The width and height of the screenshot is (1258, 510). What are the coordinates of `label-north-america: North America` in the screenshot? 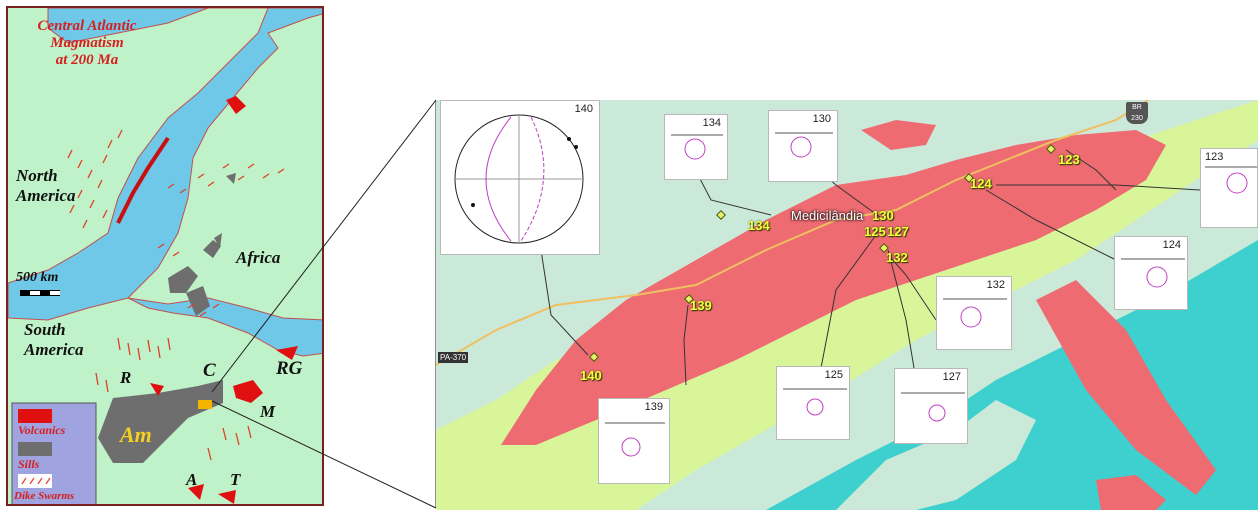 It's located at (46, 186).